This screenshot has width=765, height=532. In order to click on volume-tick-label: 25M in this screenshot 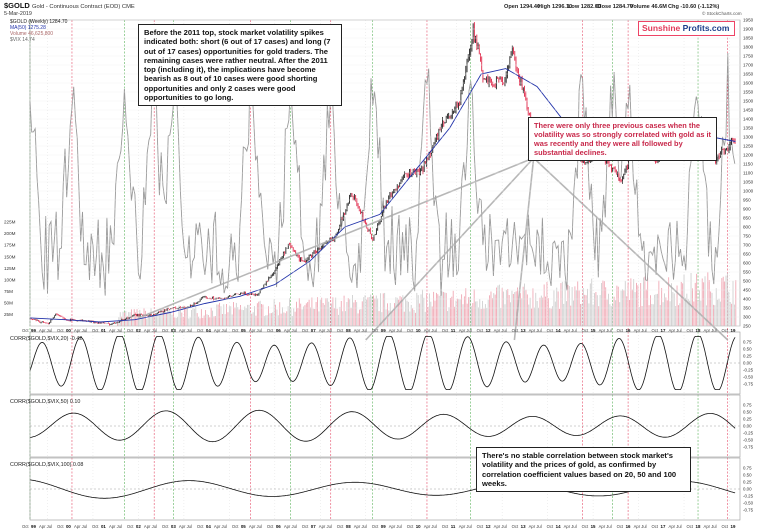, I will do `click(8, 314)`.